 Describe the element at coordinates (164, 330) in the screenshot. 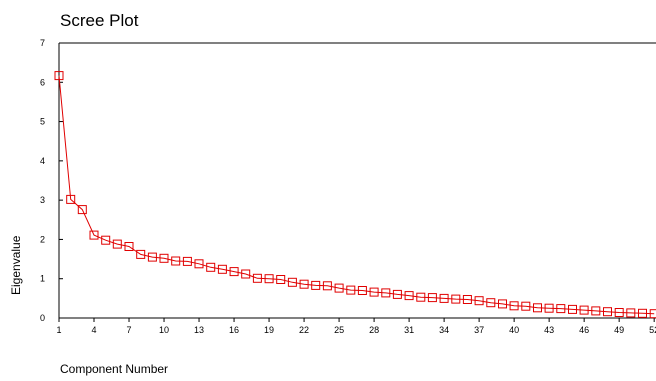

I see `x-tick-label: 10` at that location.